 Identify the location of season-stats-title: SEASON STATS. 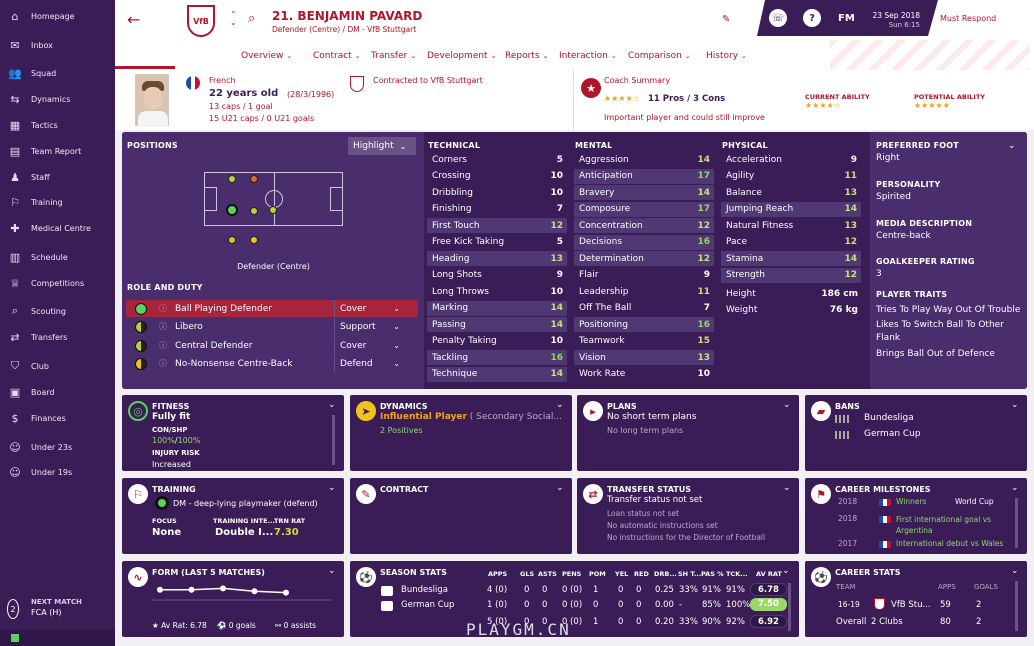
(413, 572).